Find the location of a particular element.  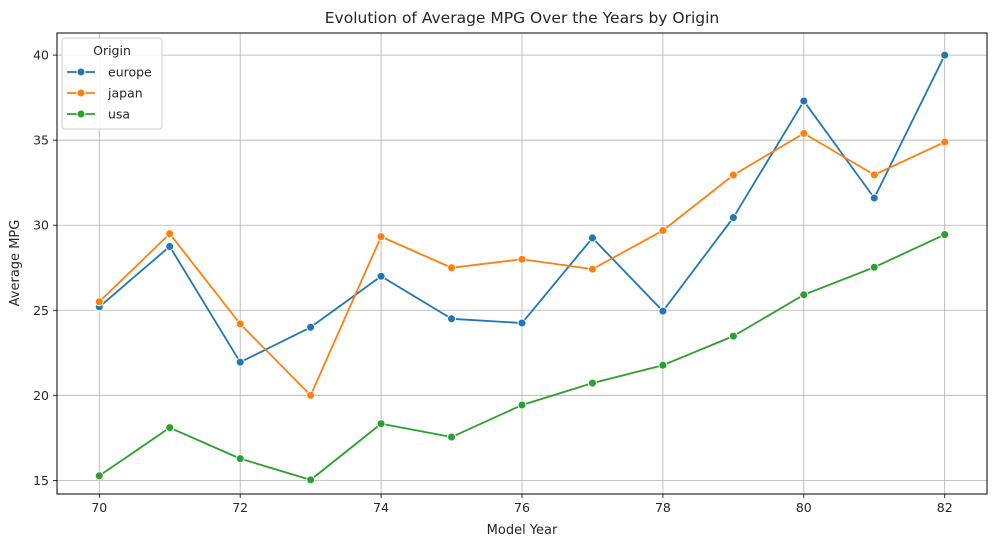

y-tick-label: 20 is located at coordinates (41, 395).